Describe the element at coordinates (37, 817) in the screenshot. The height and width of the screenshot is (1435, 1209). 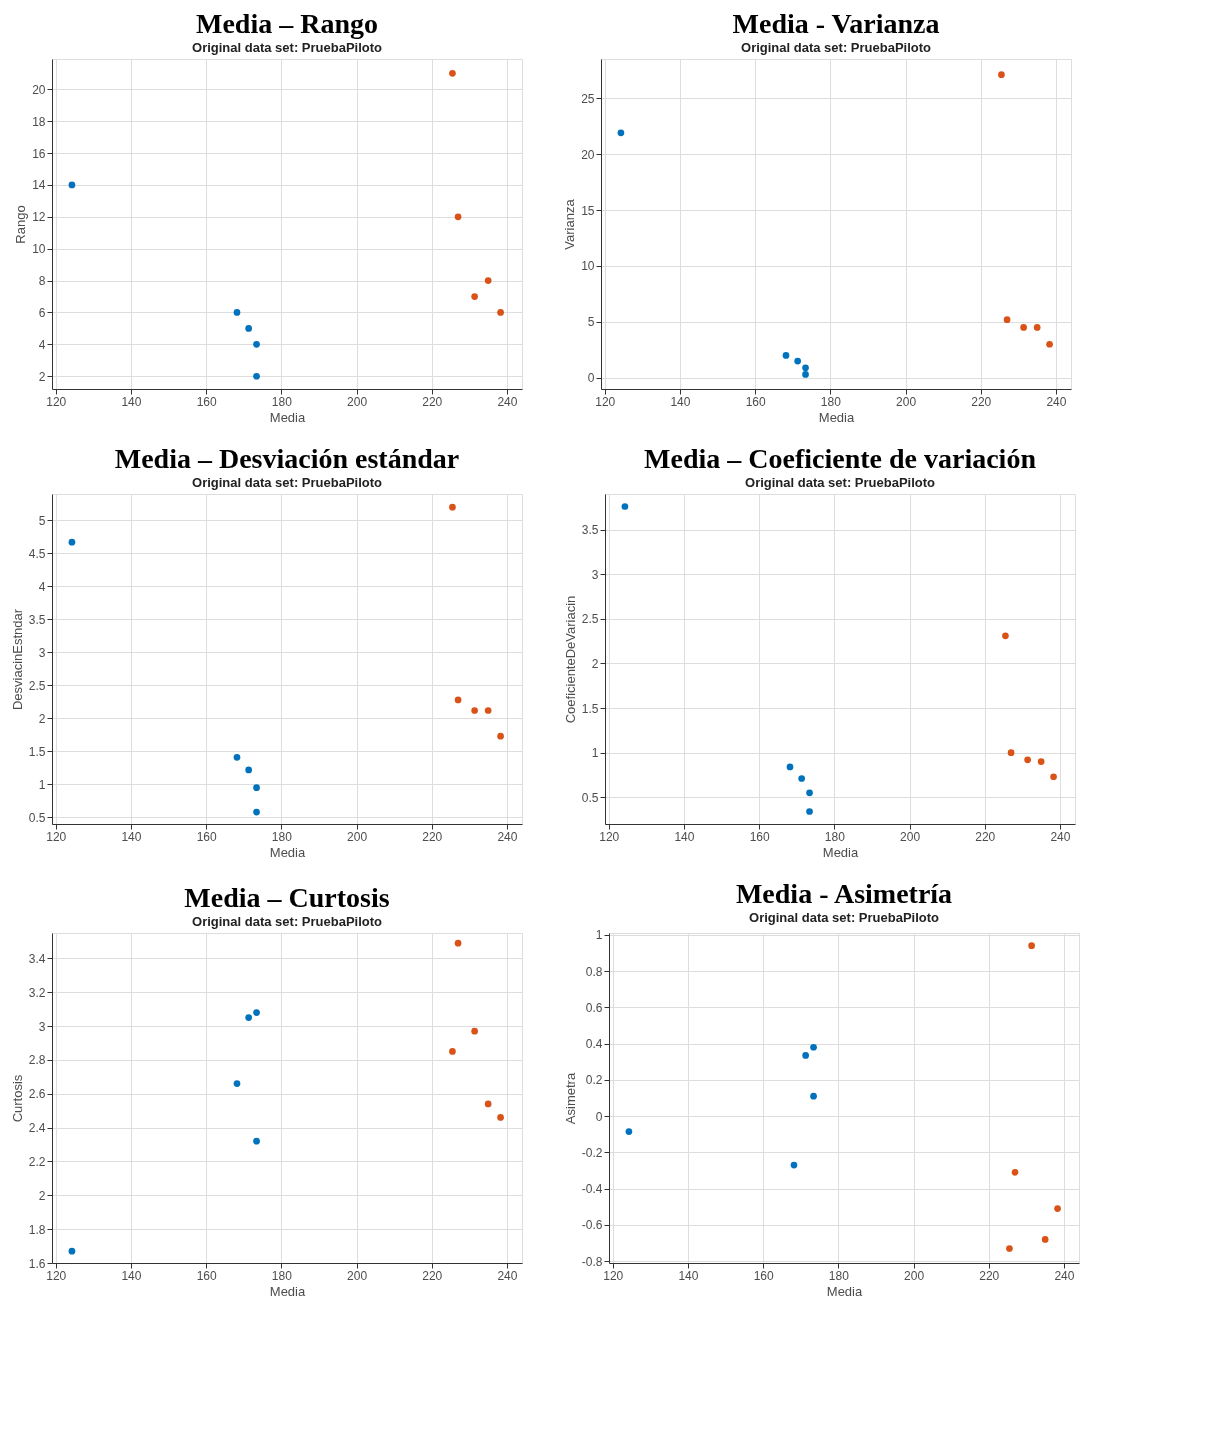
I see `y-tick-label: 0.5` at that location.